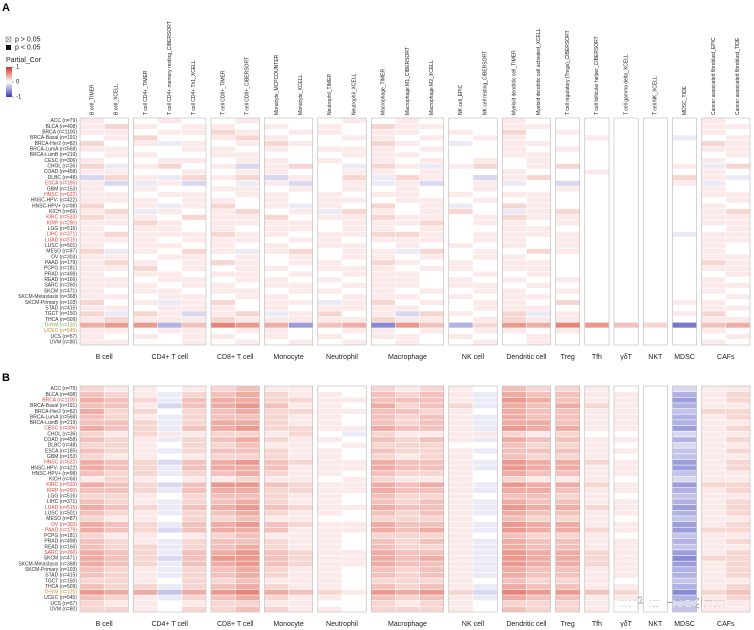  I want to click on column-label: T cell NK_XCELL, so click(656, 95).